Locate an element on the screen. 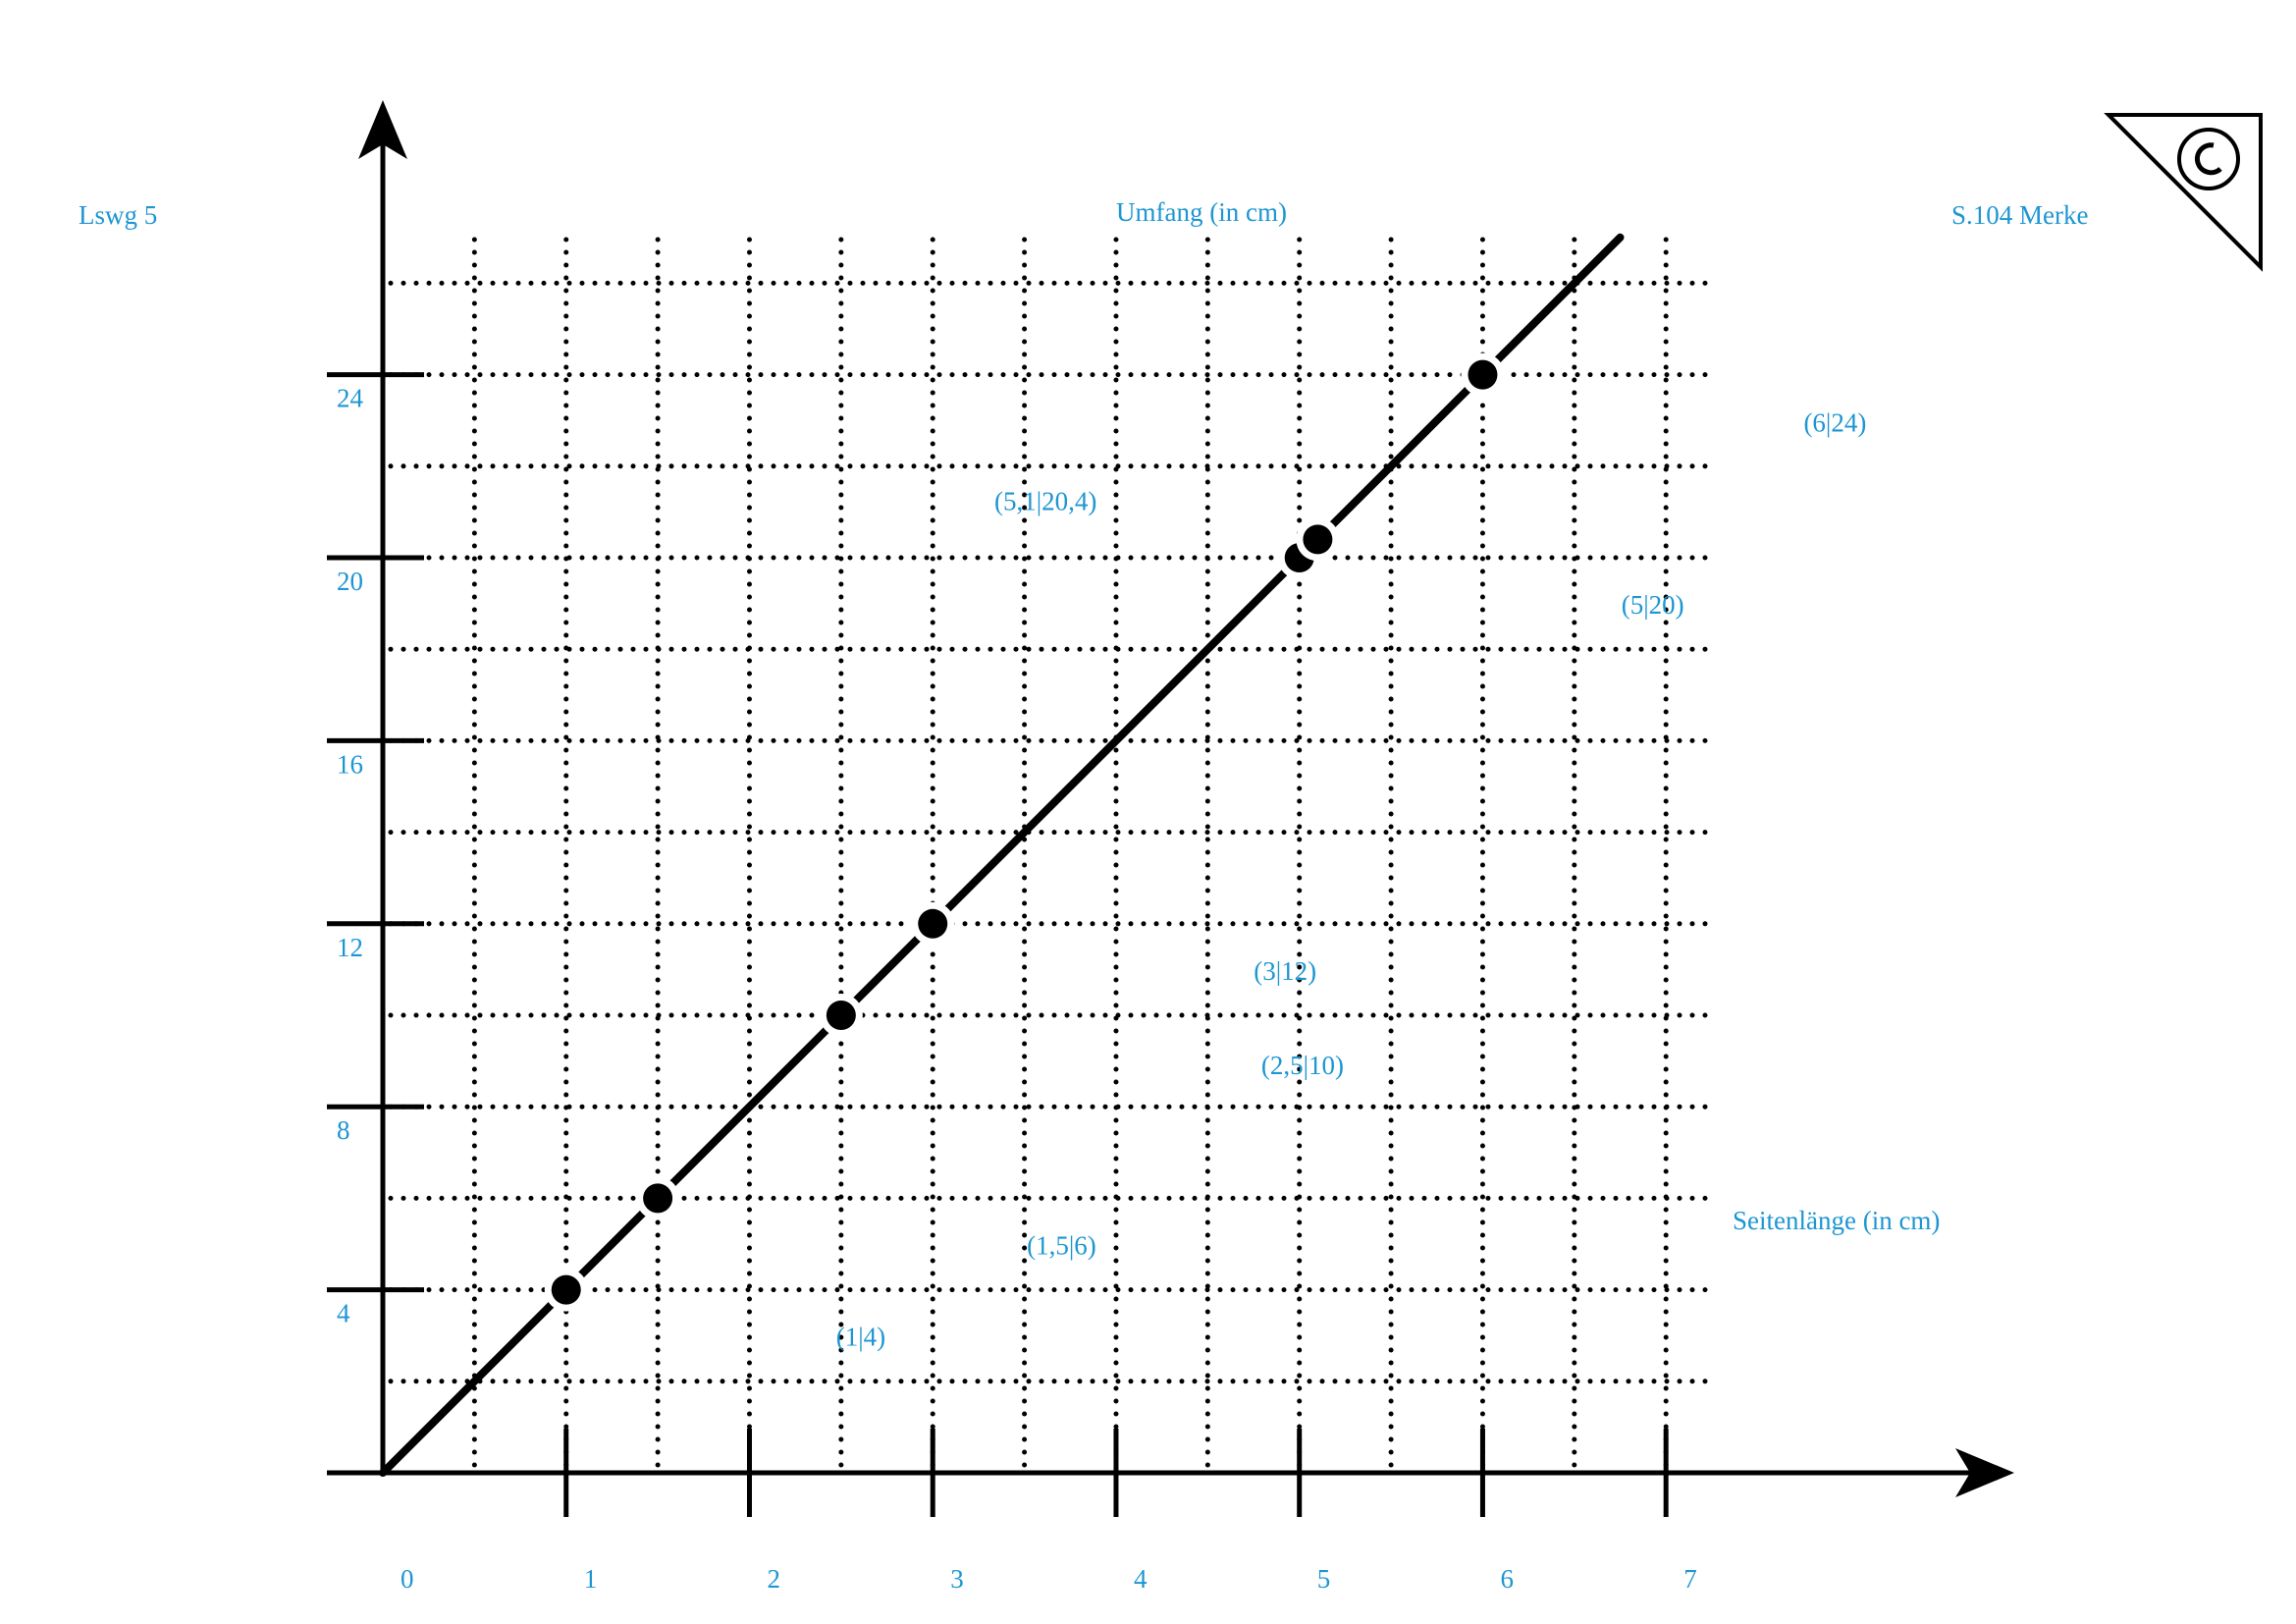 The width and height of the screenshot is (2296, 1624). x-tick-label: 5 is located at coordinates (1324, 1579).